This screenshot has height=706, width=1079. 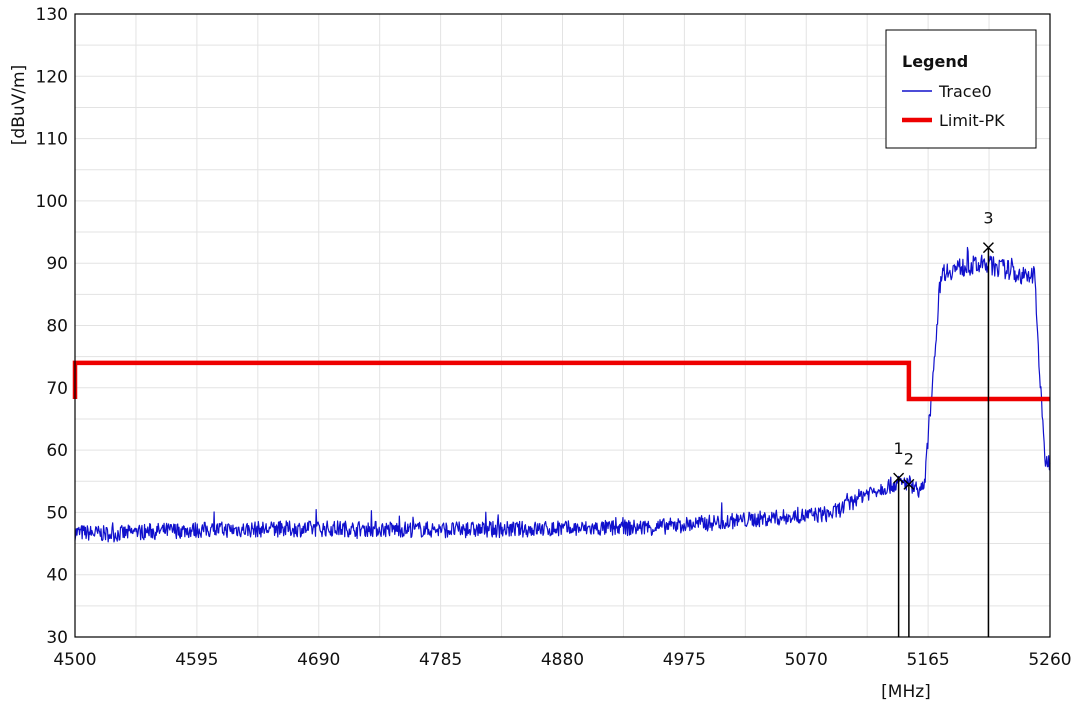 I want to click on marker-2-cross, so click(x=909, y=484).